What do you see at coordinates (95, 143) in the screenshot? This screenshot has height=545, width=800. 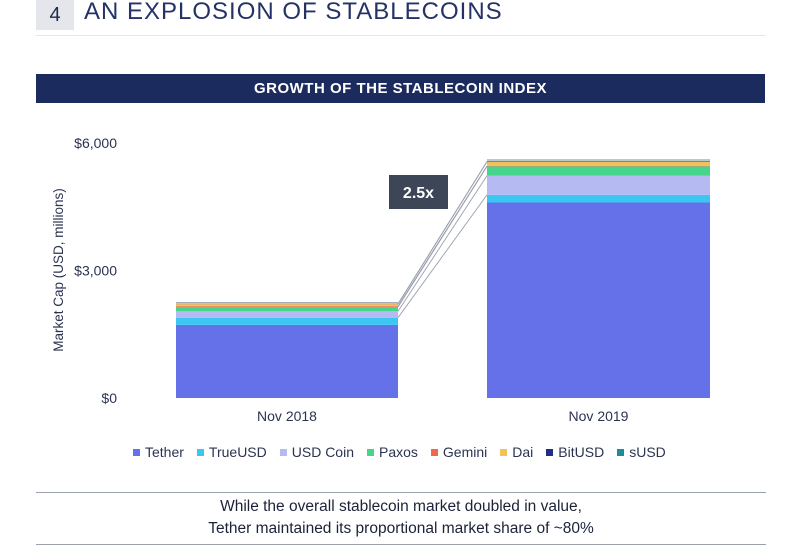 I see `y-tick-label: $6,000` at bounding box center [95, 143].